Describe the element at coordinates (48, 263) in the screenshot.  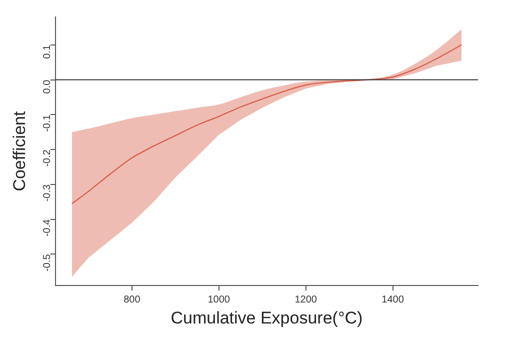
I see `y-tick-label: -0.5` at that location.